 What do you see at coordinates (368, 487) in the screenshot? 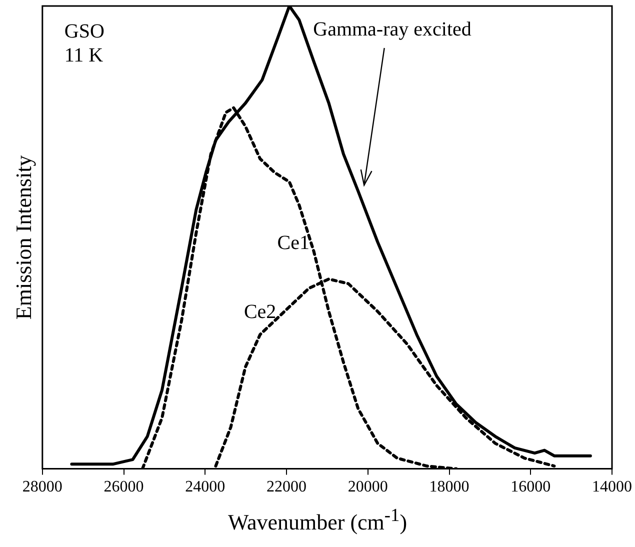
I see `x-tick-label: 20000` at bounding box center [368, 487].